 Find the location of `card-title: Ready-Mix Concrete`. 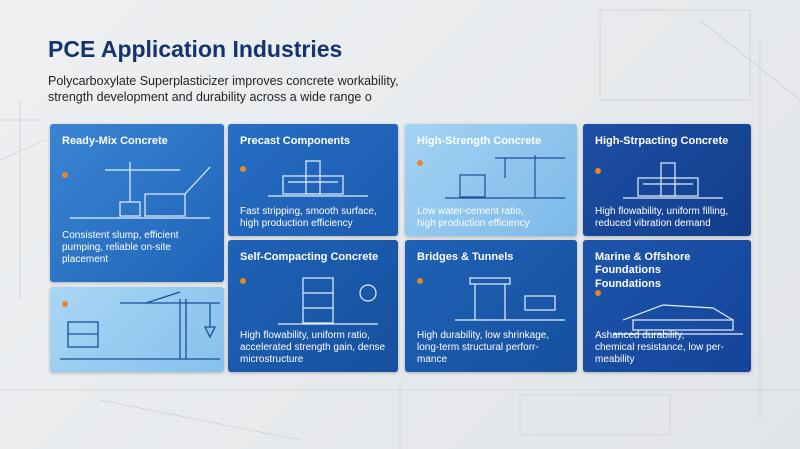

card-title: Ready-Mix Concrete is located at coordinates (115, 141).